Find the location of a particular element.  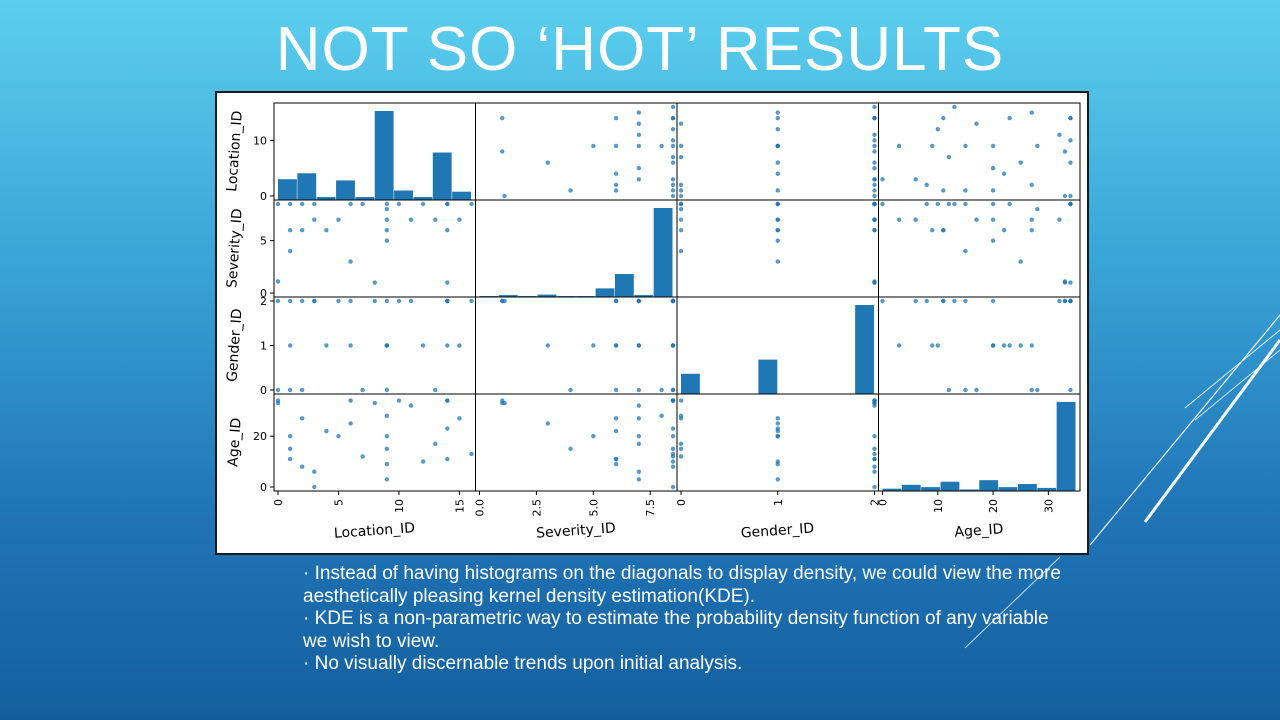

x-tick-label: 5 is located at coordinates (338, 502).